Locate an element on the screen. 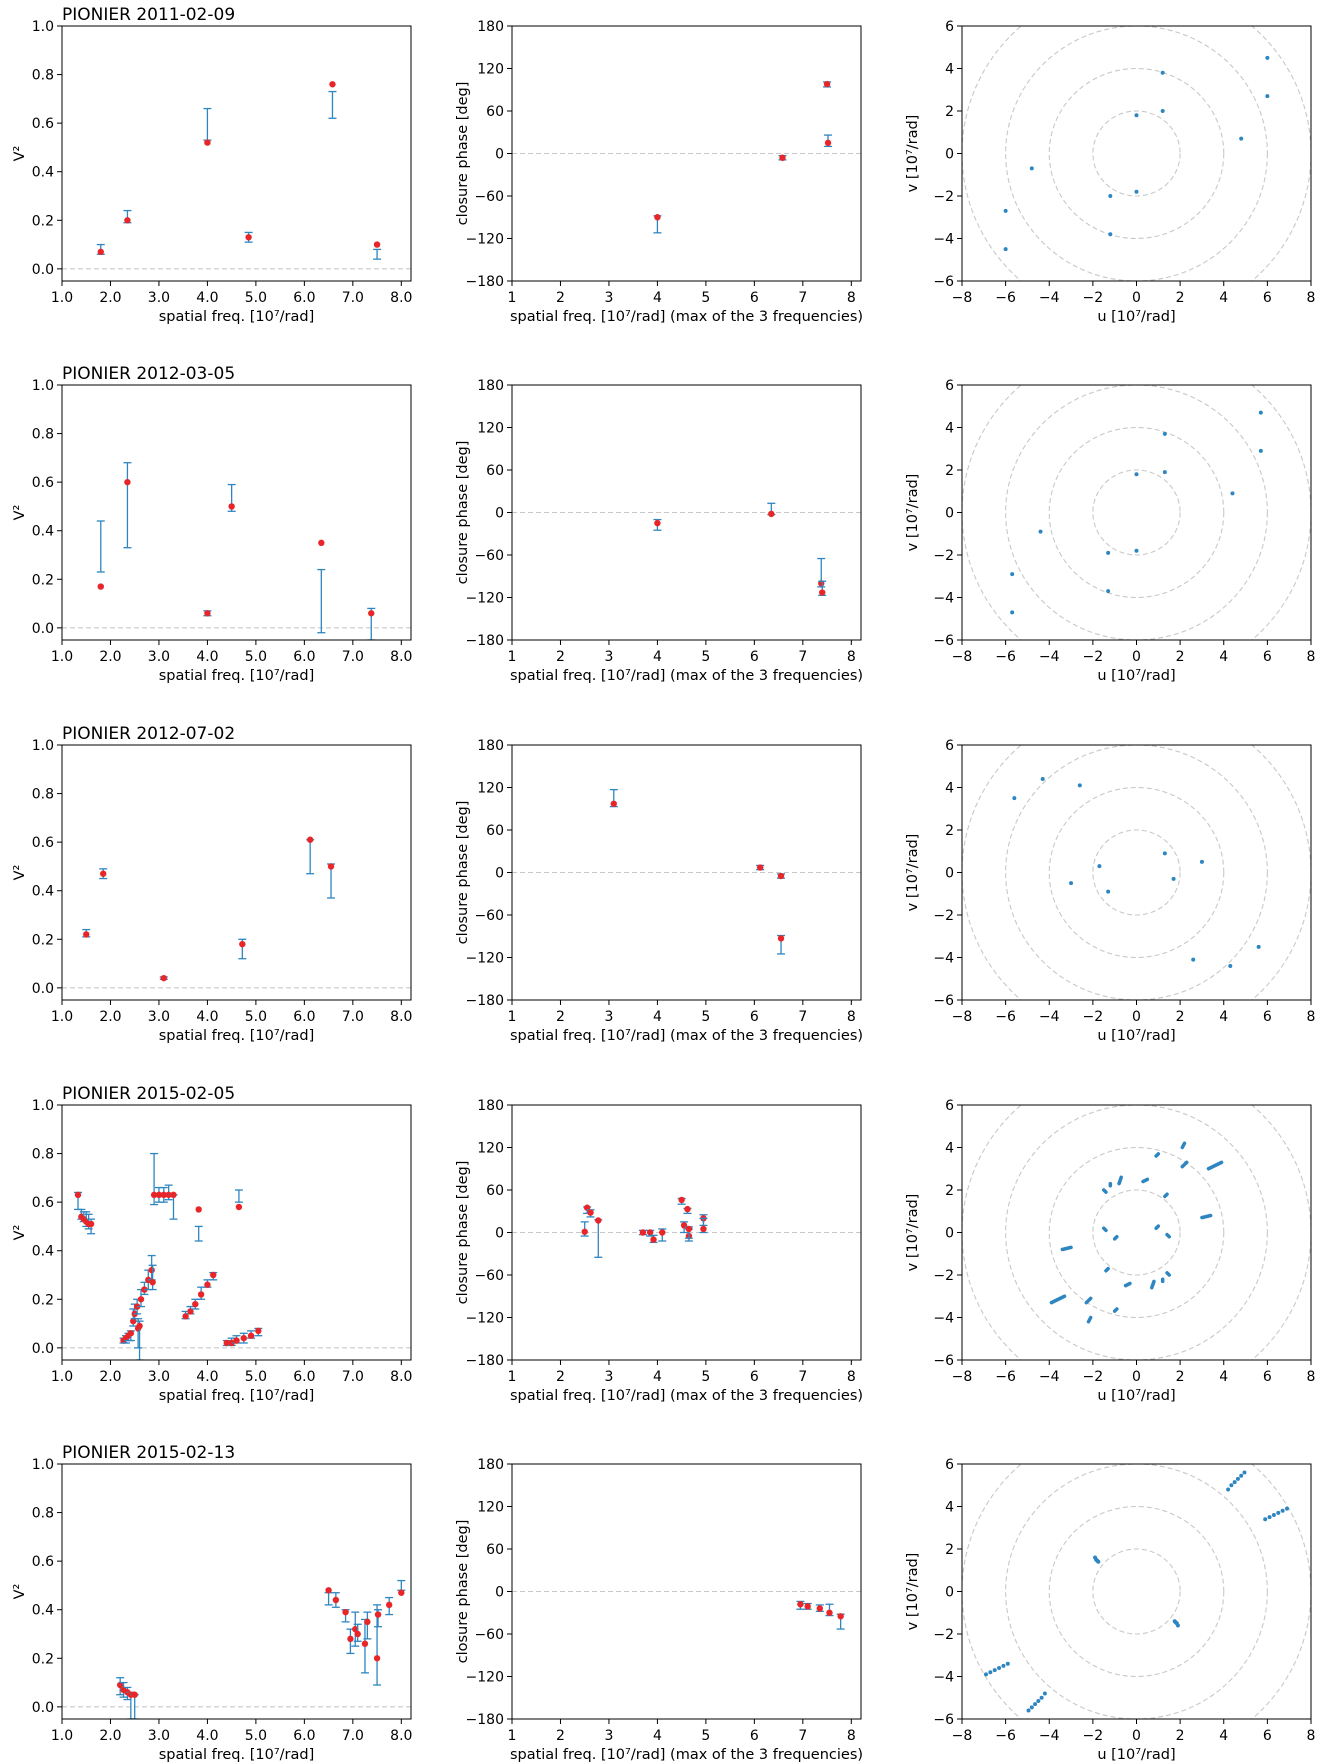 The image size is (1332, 1764). y-tick-label: 120 is located at coordinates (490, 789).